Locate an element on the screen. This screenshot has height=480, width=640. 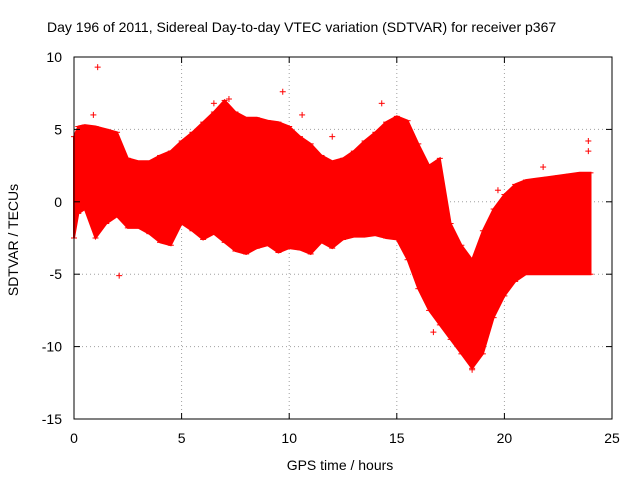
y-tick-label: -15 is located at coordinates (52, 419).